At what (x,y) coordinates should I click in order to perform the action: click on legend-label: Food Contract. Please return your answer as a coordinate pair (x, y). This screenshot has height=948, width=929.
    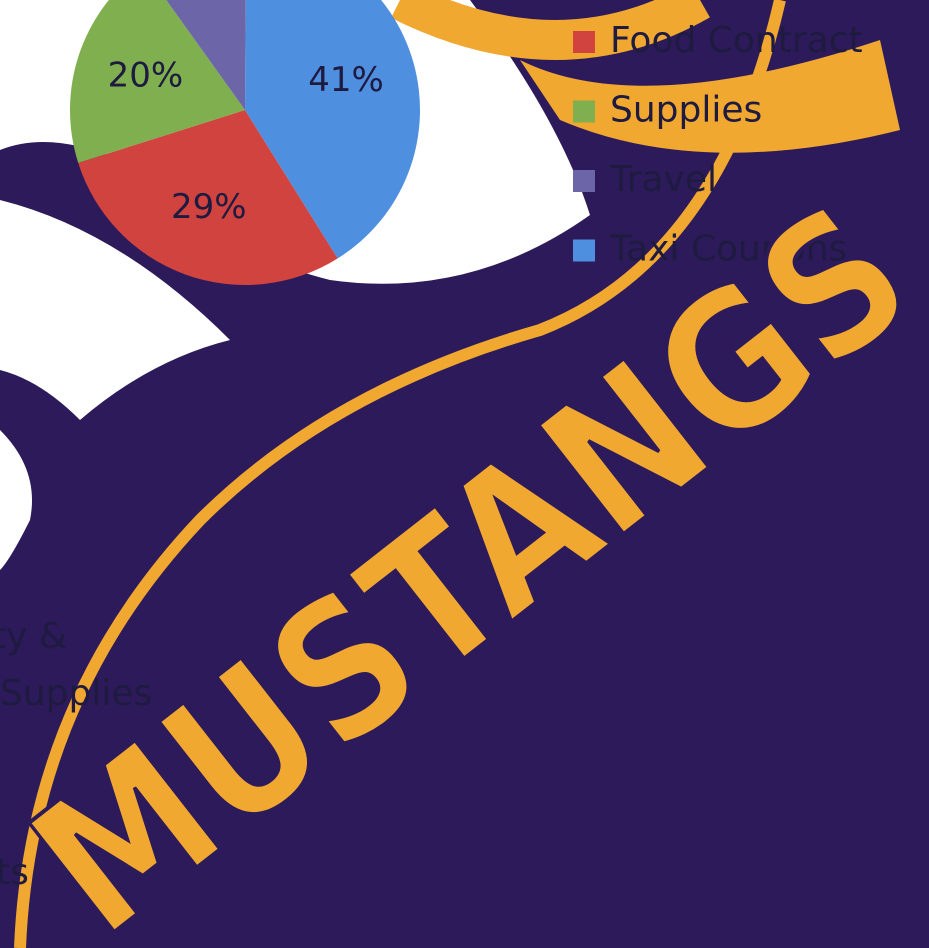
    Looking at the image, I should click on (736, 40).